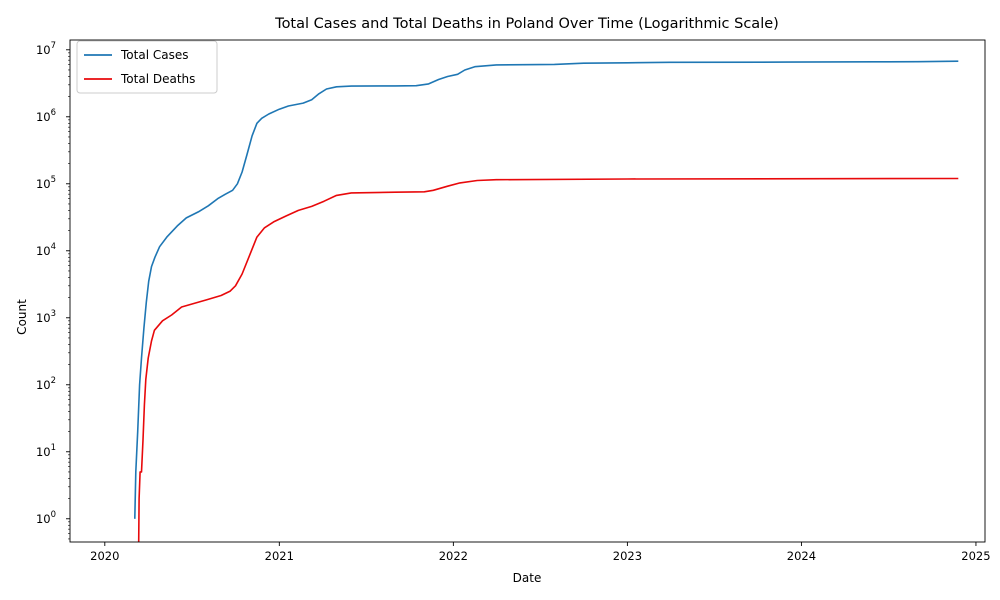 This screenshot has width=1000, height=600. I want to click on y-axis-label: Count, so click(22, 317).